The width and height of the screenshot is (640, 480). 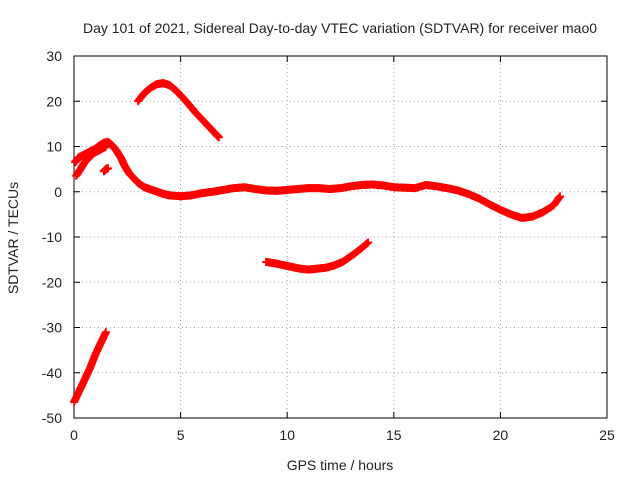 I want to click on y-tick-label: 20, so click(x=54, y=101).